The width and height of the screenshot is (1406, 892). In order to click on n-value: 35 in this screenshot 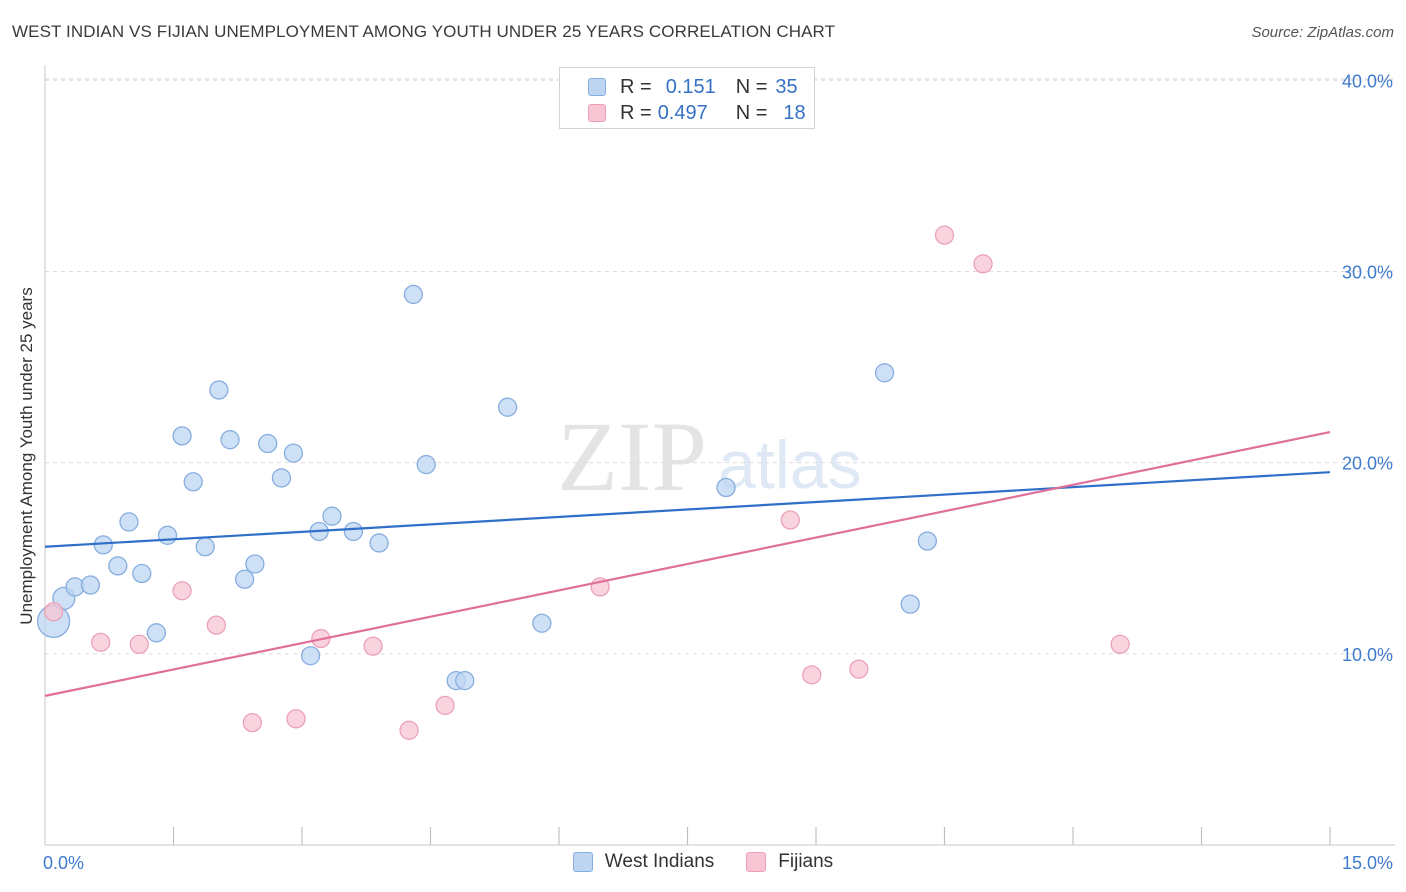, I will do `click(786, 86)`.